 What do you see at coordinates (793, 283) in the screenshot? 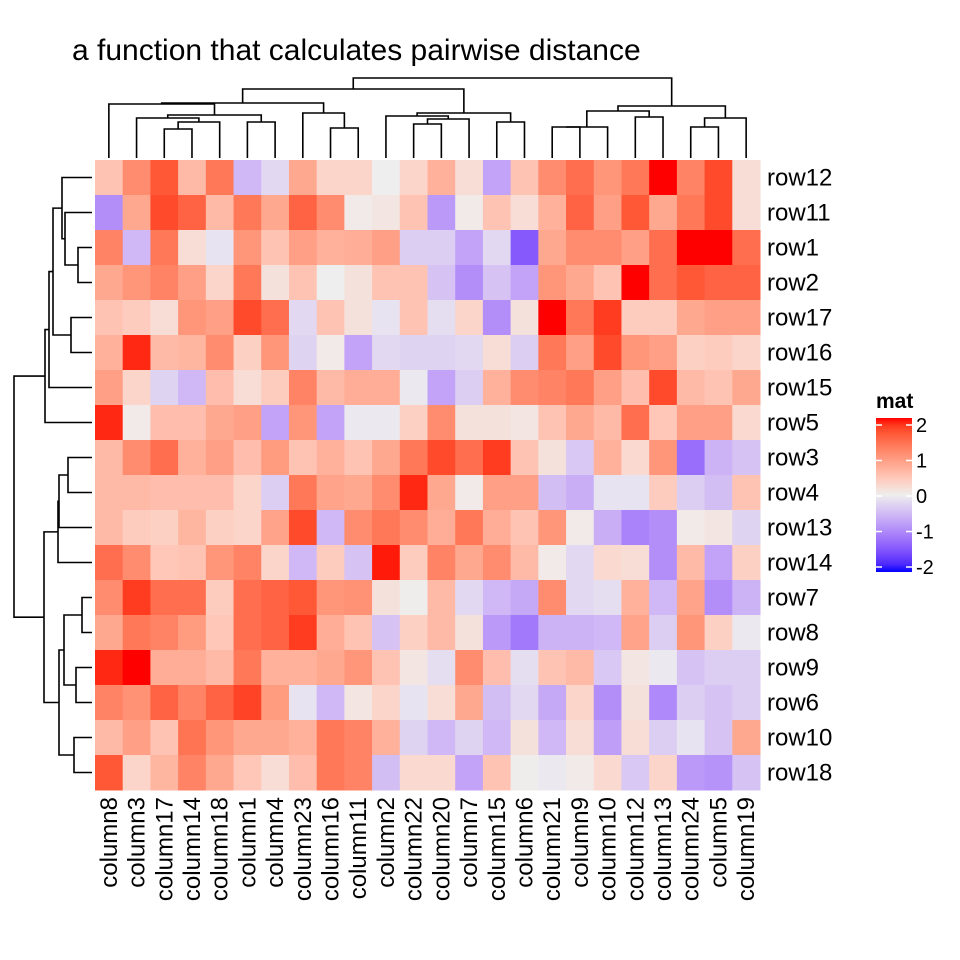
I see `row-label: row2` at bounding box center [793, 283].